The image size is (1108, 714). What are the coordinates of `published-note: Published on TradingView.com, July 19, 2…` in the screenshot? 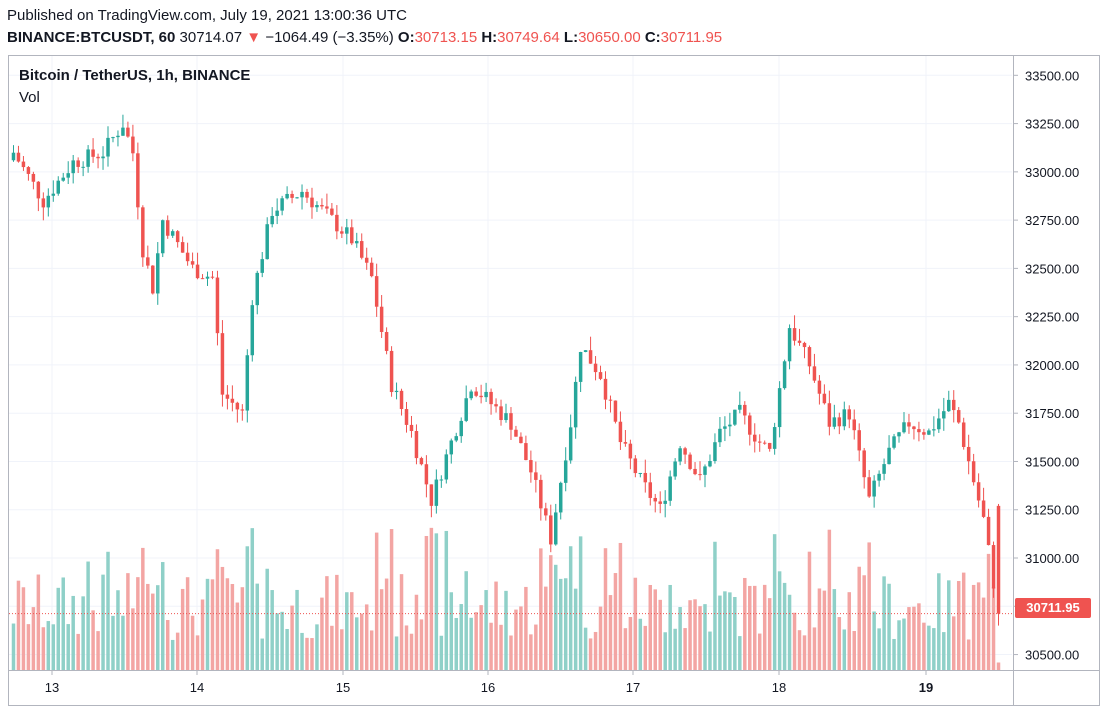 It's located at (207, 15).